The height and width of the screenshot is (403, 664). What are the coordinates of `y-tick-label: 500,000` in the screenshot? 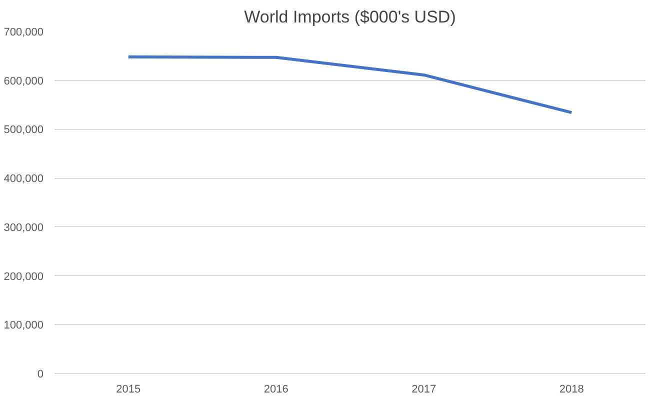 It's located at (24, 130).